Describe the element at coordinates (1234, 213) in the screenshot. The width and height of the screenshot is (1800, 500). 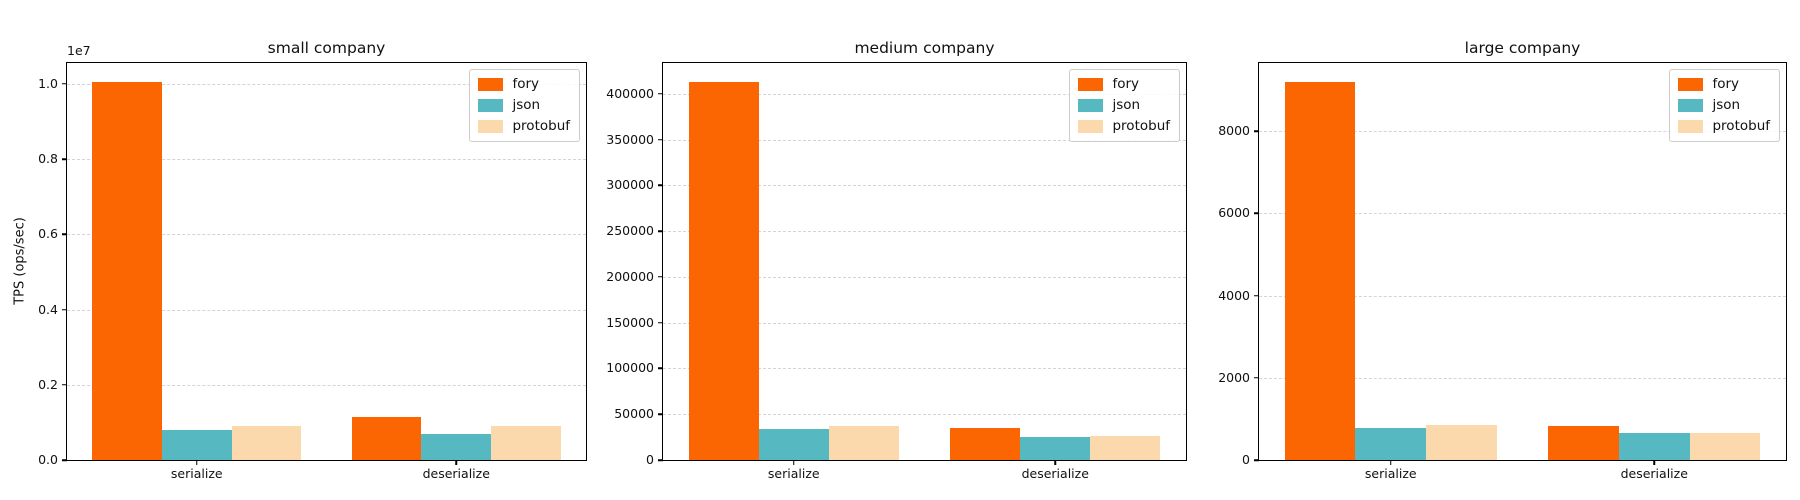
I see `y-tick-label: 6000` at that location.